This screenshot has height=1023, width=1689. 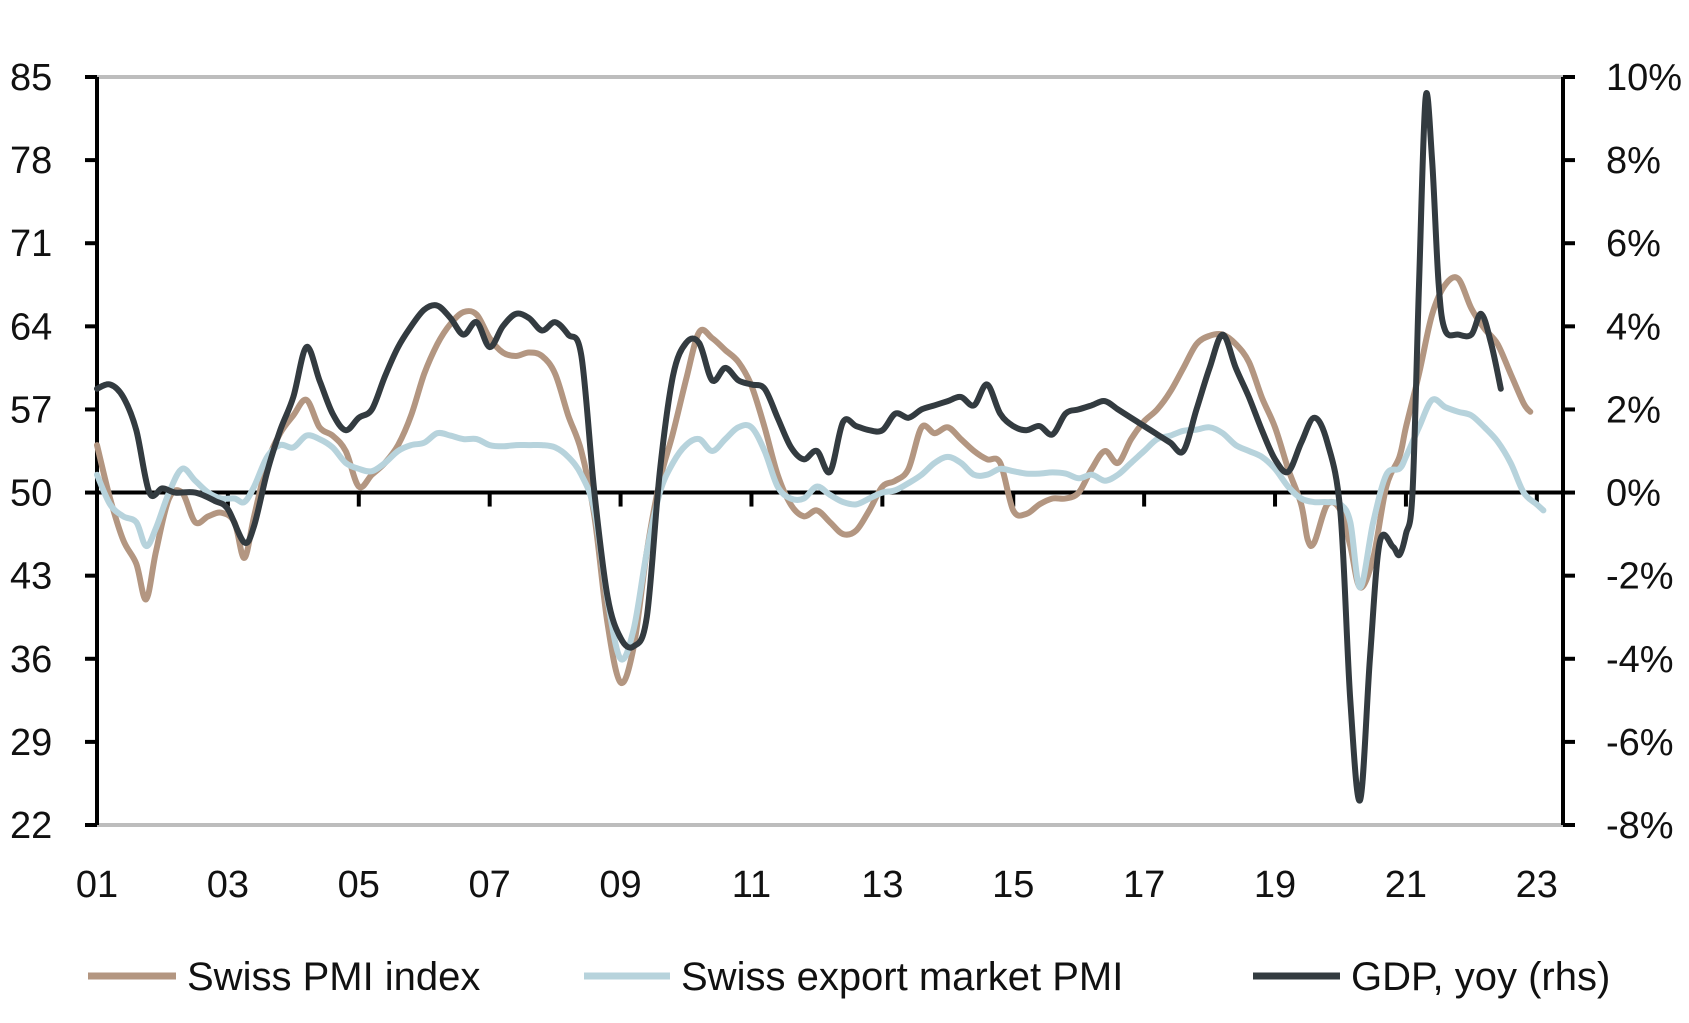 What do you see at coordinates (97, 885) in the screenshot?
I see `x-tick-label: 01` at bounding box center [97, 885].